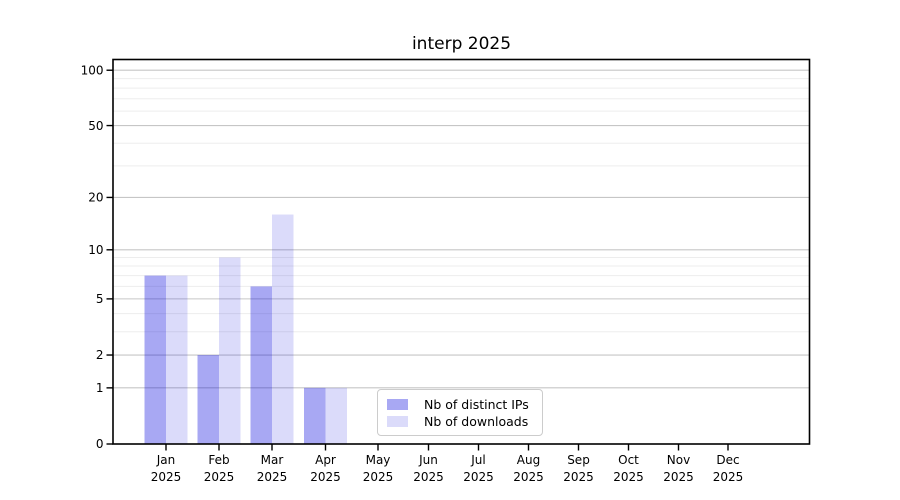  I want to click on x-tick-label-month: Jul, so click(477, 460).